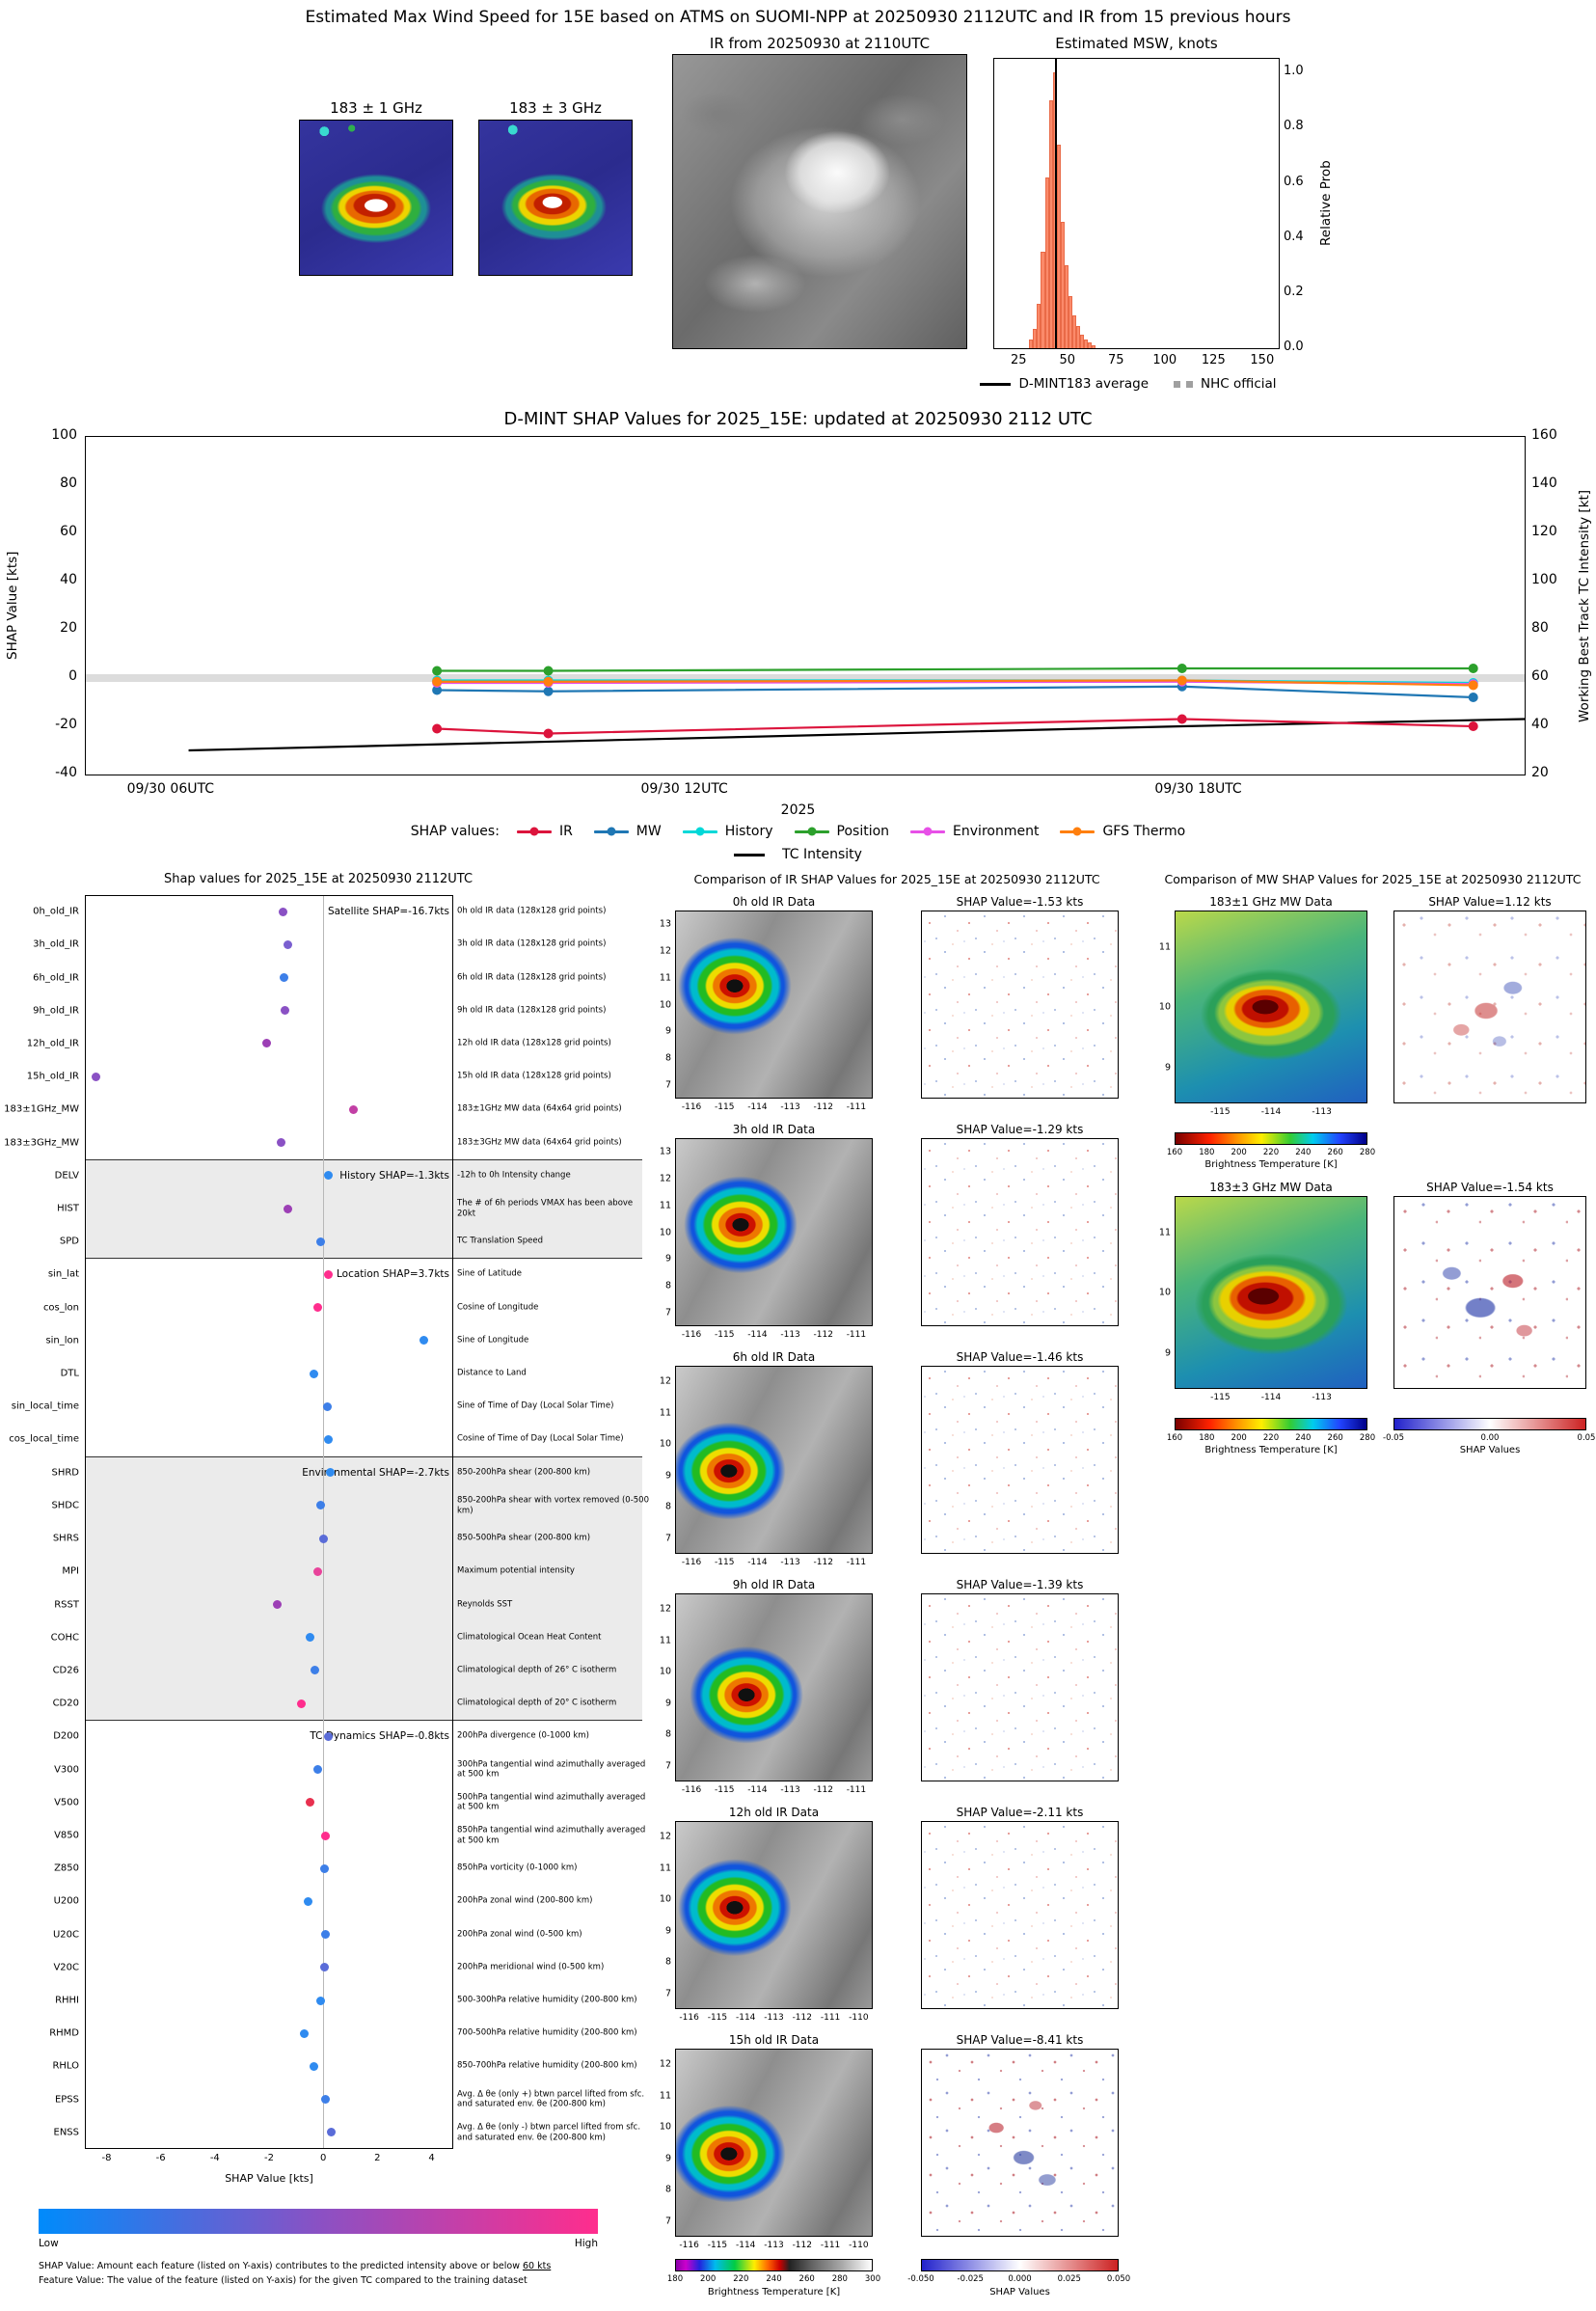  What do you see at coordinates (532, 977) in the screenshot?
I see `feature-description: 6h old IR data (128x128 grid points)` at bounding box center [532, 977].